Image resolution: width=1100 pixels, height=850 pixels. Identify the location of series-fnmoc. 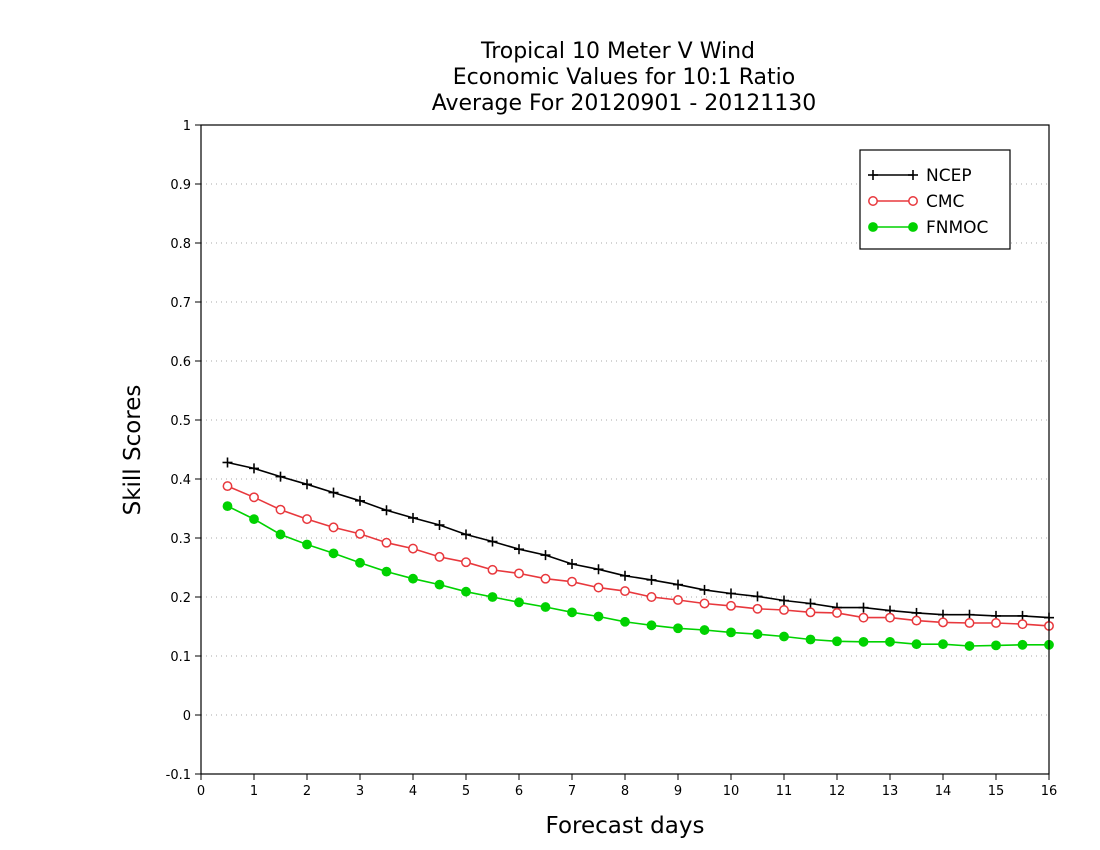
(638, 576).